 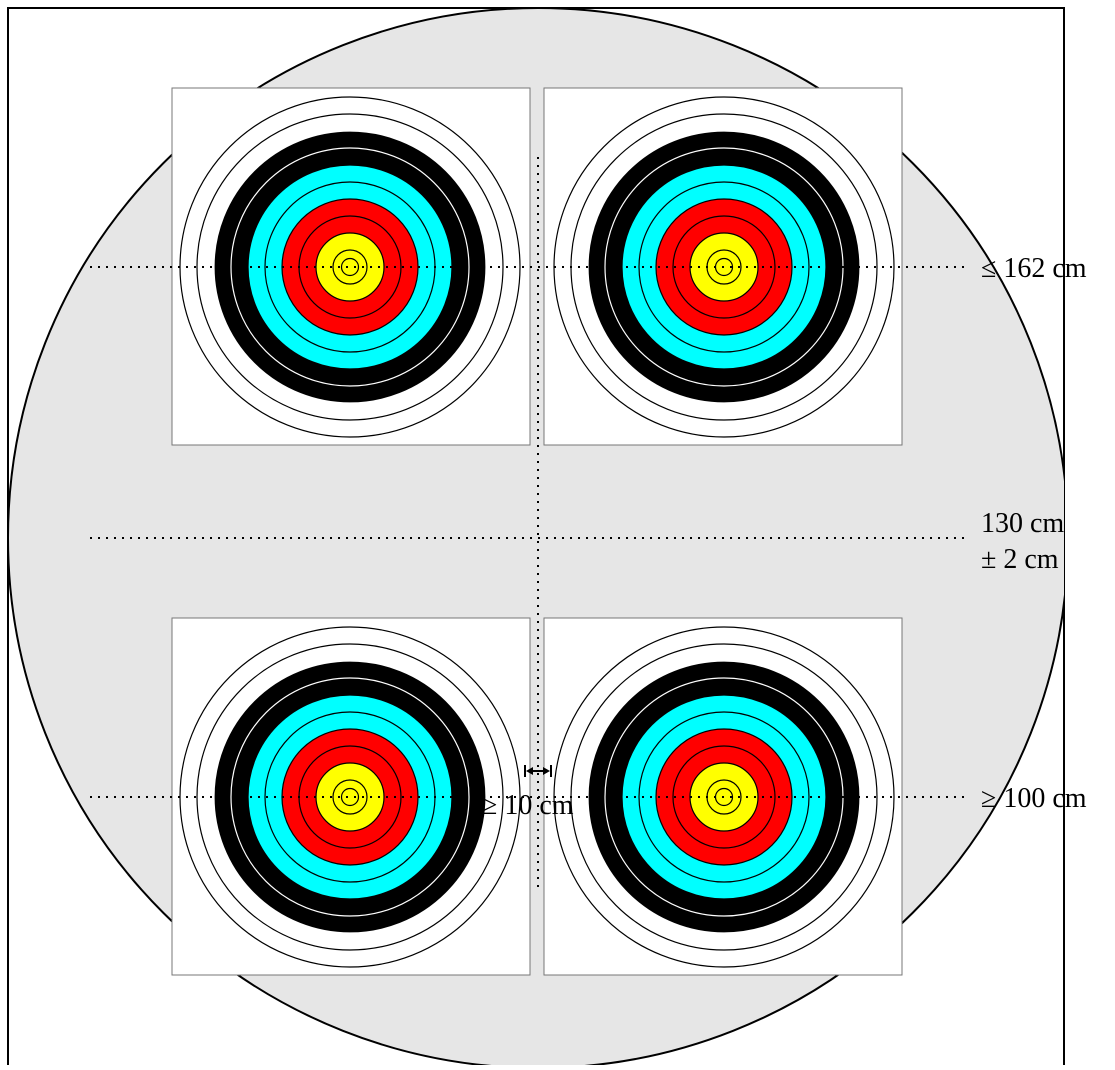 What do you see at coordinates (1022, 523) in the screenshot?
I see `center-height-label: 130 cm` at bounding box center [1022, 523].